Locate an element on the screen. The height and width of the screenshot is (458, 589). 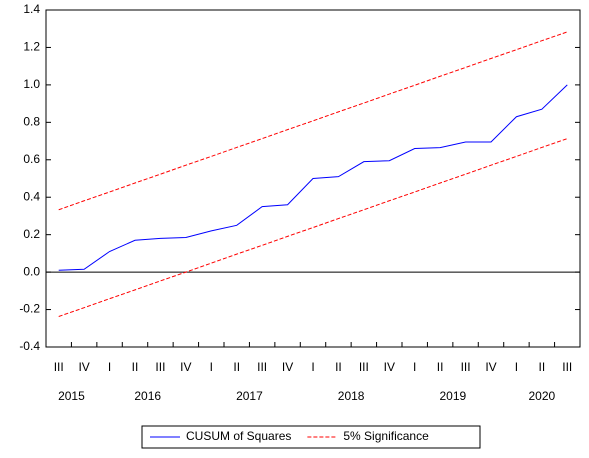
year-label: 2017 is located at coordinates (249, 396).